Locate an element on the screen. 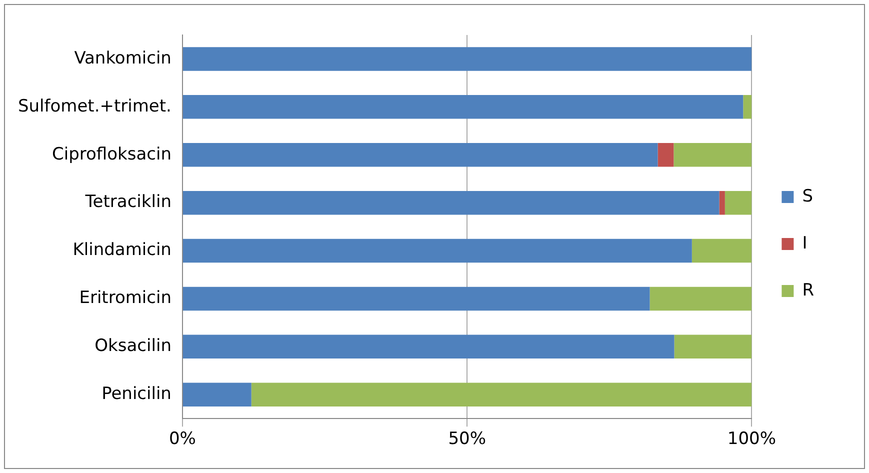 The width and height of the screenshot is (869, 473). y-tick-label: Klindamicin is located at coordinates (122, 250).